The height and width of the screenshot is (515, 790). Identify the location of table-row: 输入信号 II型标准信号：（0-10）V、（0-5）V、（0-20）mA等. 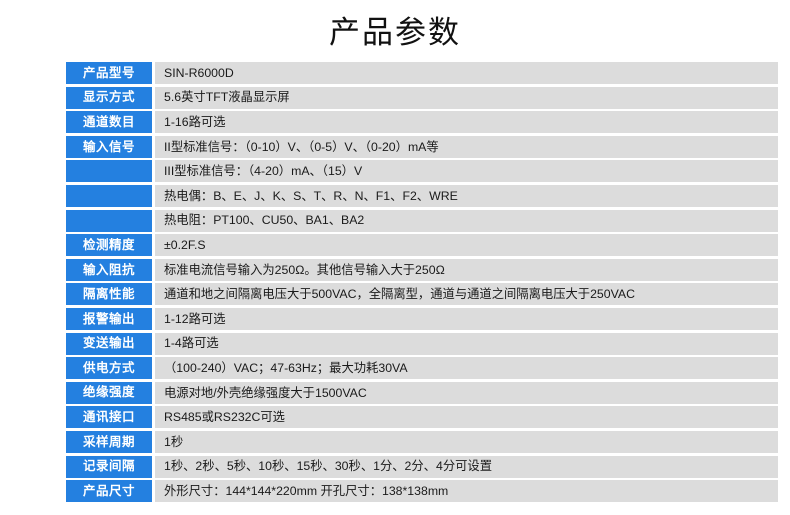
(422, 146).